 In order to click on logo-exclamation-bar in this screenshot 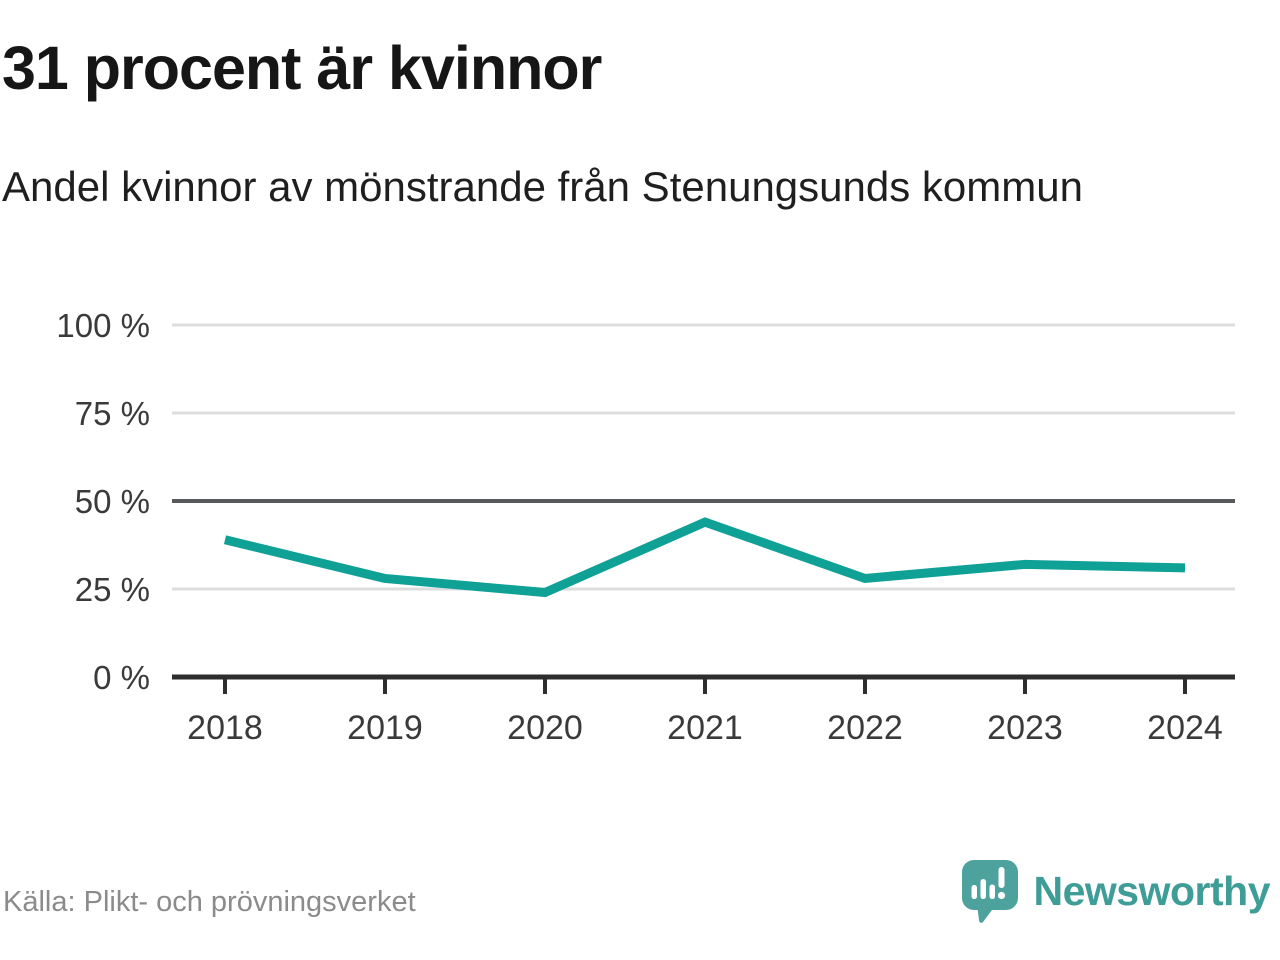, I will do `click(1001, 877)`.